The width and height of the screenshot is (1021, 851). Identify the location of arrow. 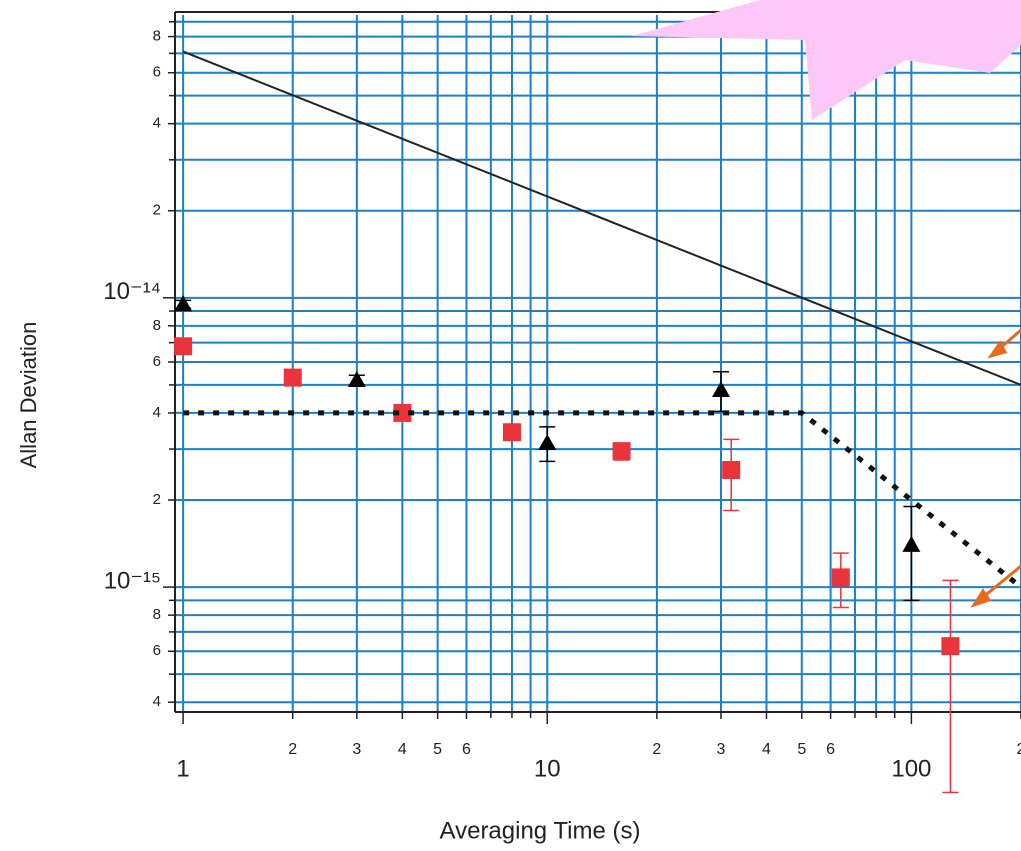
(1001, 582).